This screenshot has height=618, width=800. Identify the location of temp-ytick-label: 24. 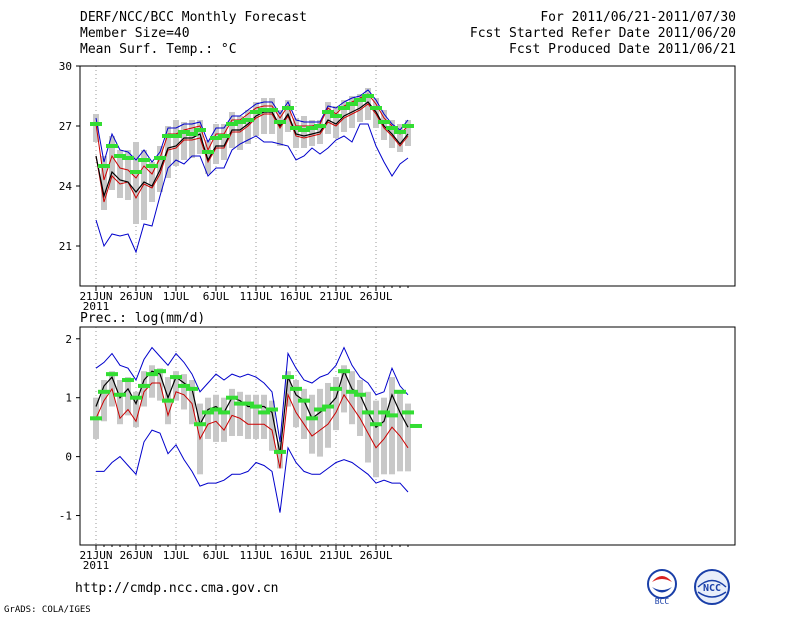
(66, 186).